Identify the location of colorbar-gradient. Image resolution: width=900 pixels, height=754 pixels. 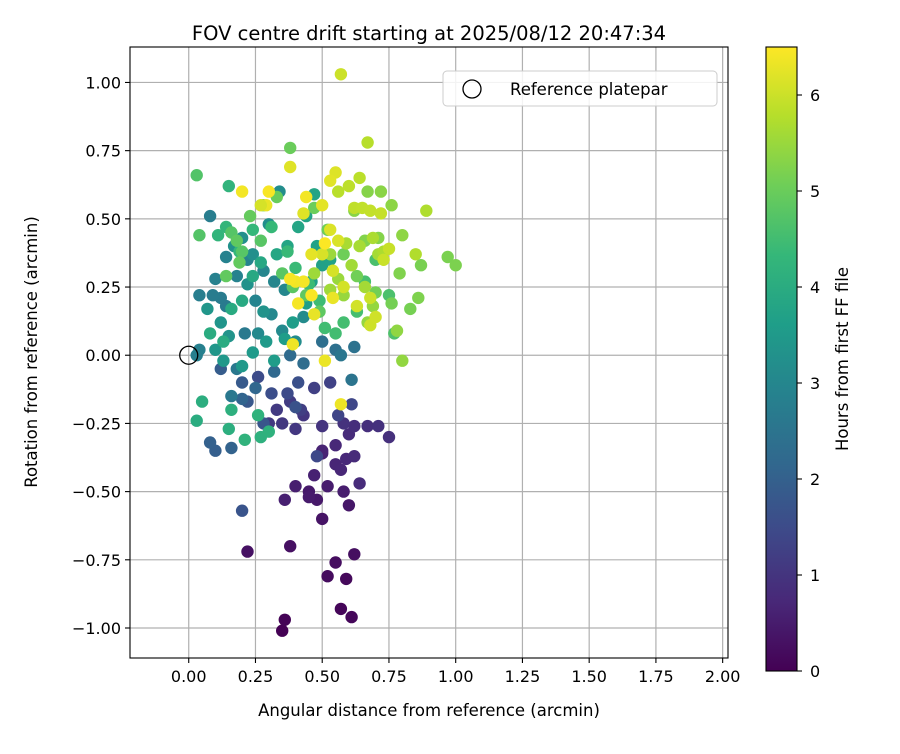
(781, 359).